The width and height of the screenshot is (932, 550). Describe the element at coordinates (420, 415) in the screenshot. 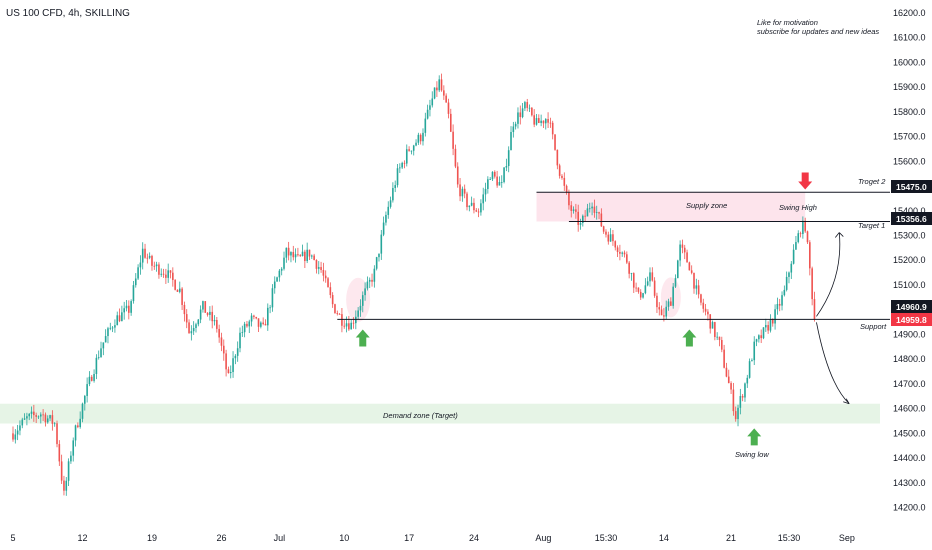

I see `demand-zone-label: Demand zone (Target)` at that location.